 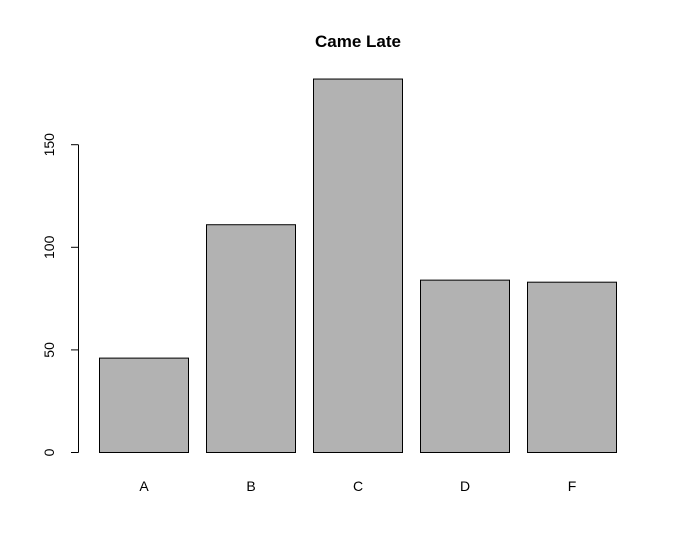 What do you see at coordinates (250, 486) in the screenshot?
I see `x-tick-label-b: B` at bounding box center [250, 486].